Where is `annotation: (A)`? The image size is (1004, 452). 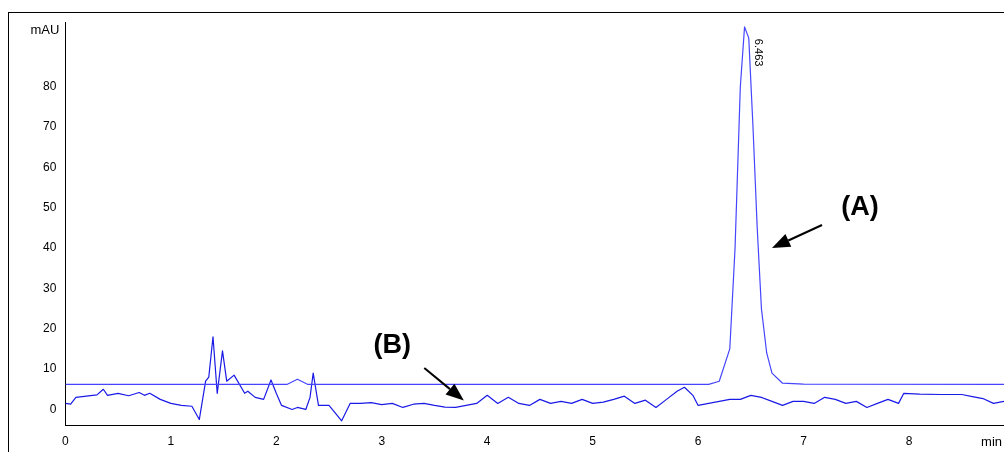
annotation: (A) is located at coordinates (860, 206).